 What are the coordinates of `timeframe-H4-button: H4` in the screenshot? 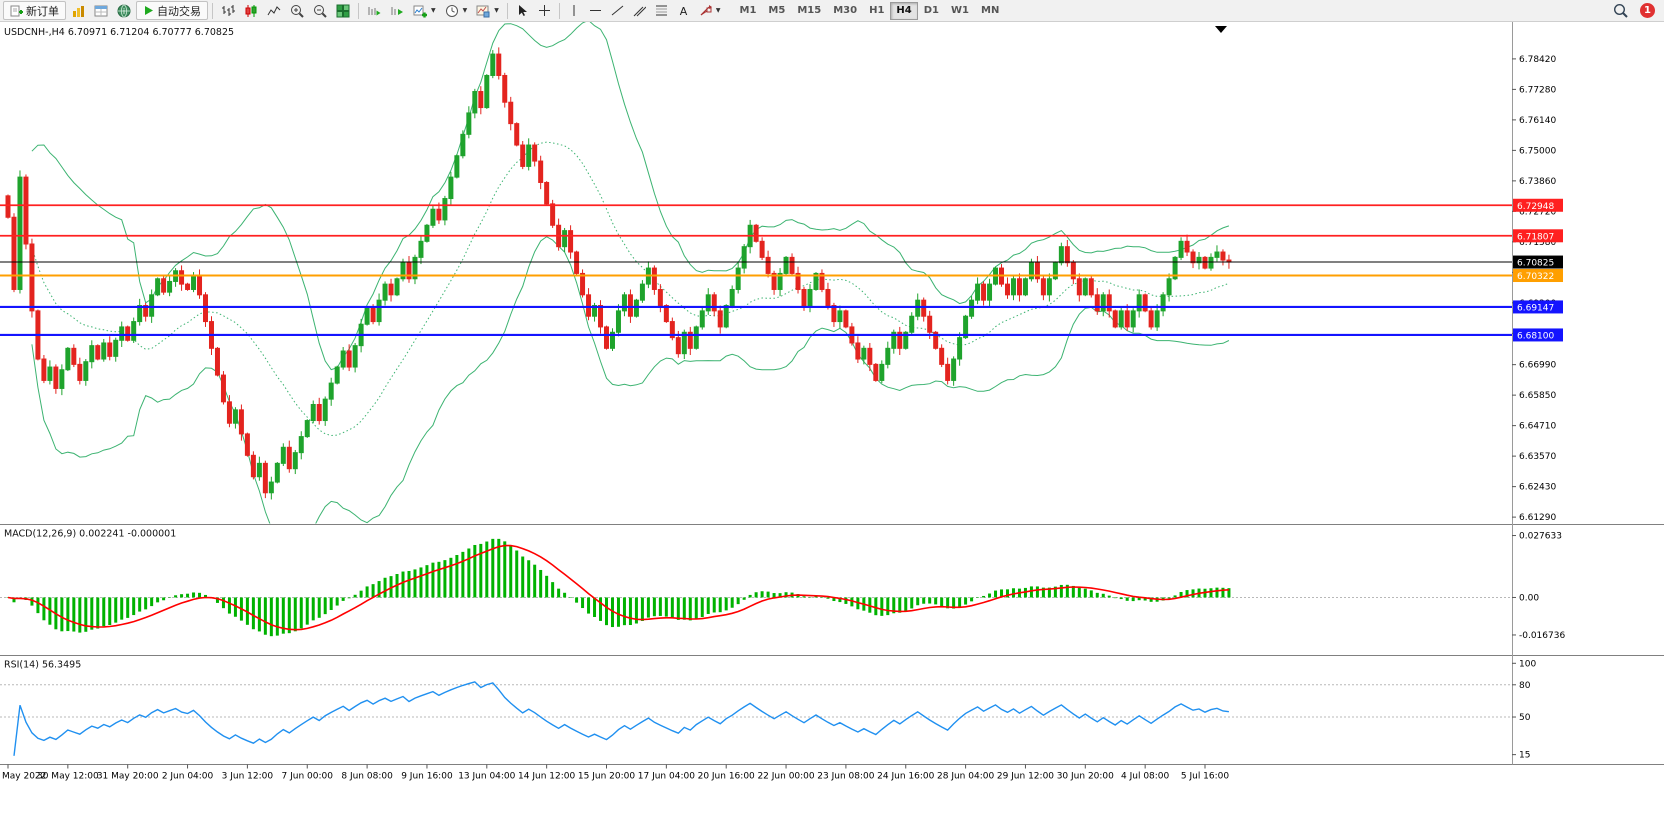 It's located at (904, 10).